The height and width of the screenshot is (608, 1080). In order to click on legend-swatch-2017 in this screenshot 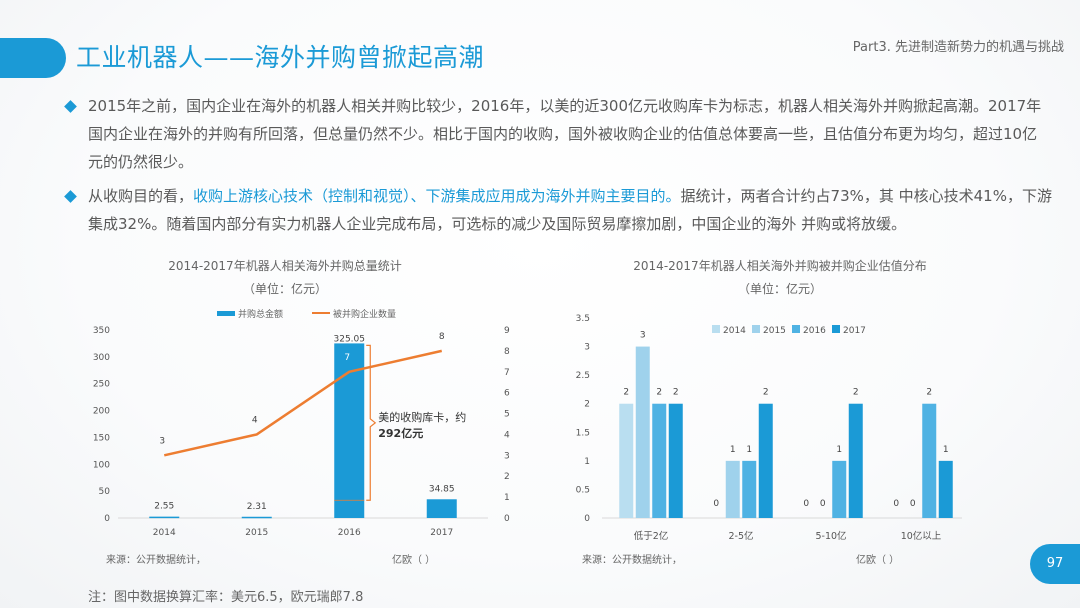, I will do `click(836, 329)`.